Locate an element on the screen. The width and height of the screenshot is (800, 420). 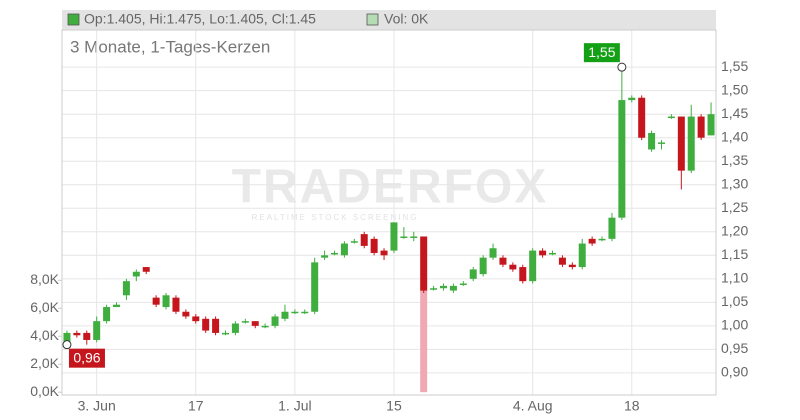
y2-tick-label: 2,0K is located at coordinates (44, 363).